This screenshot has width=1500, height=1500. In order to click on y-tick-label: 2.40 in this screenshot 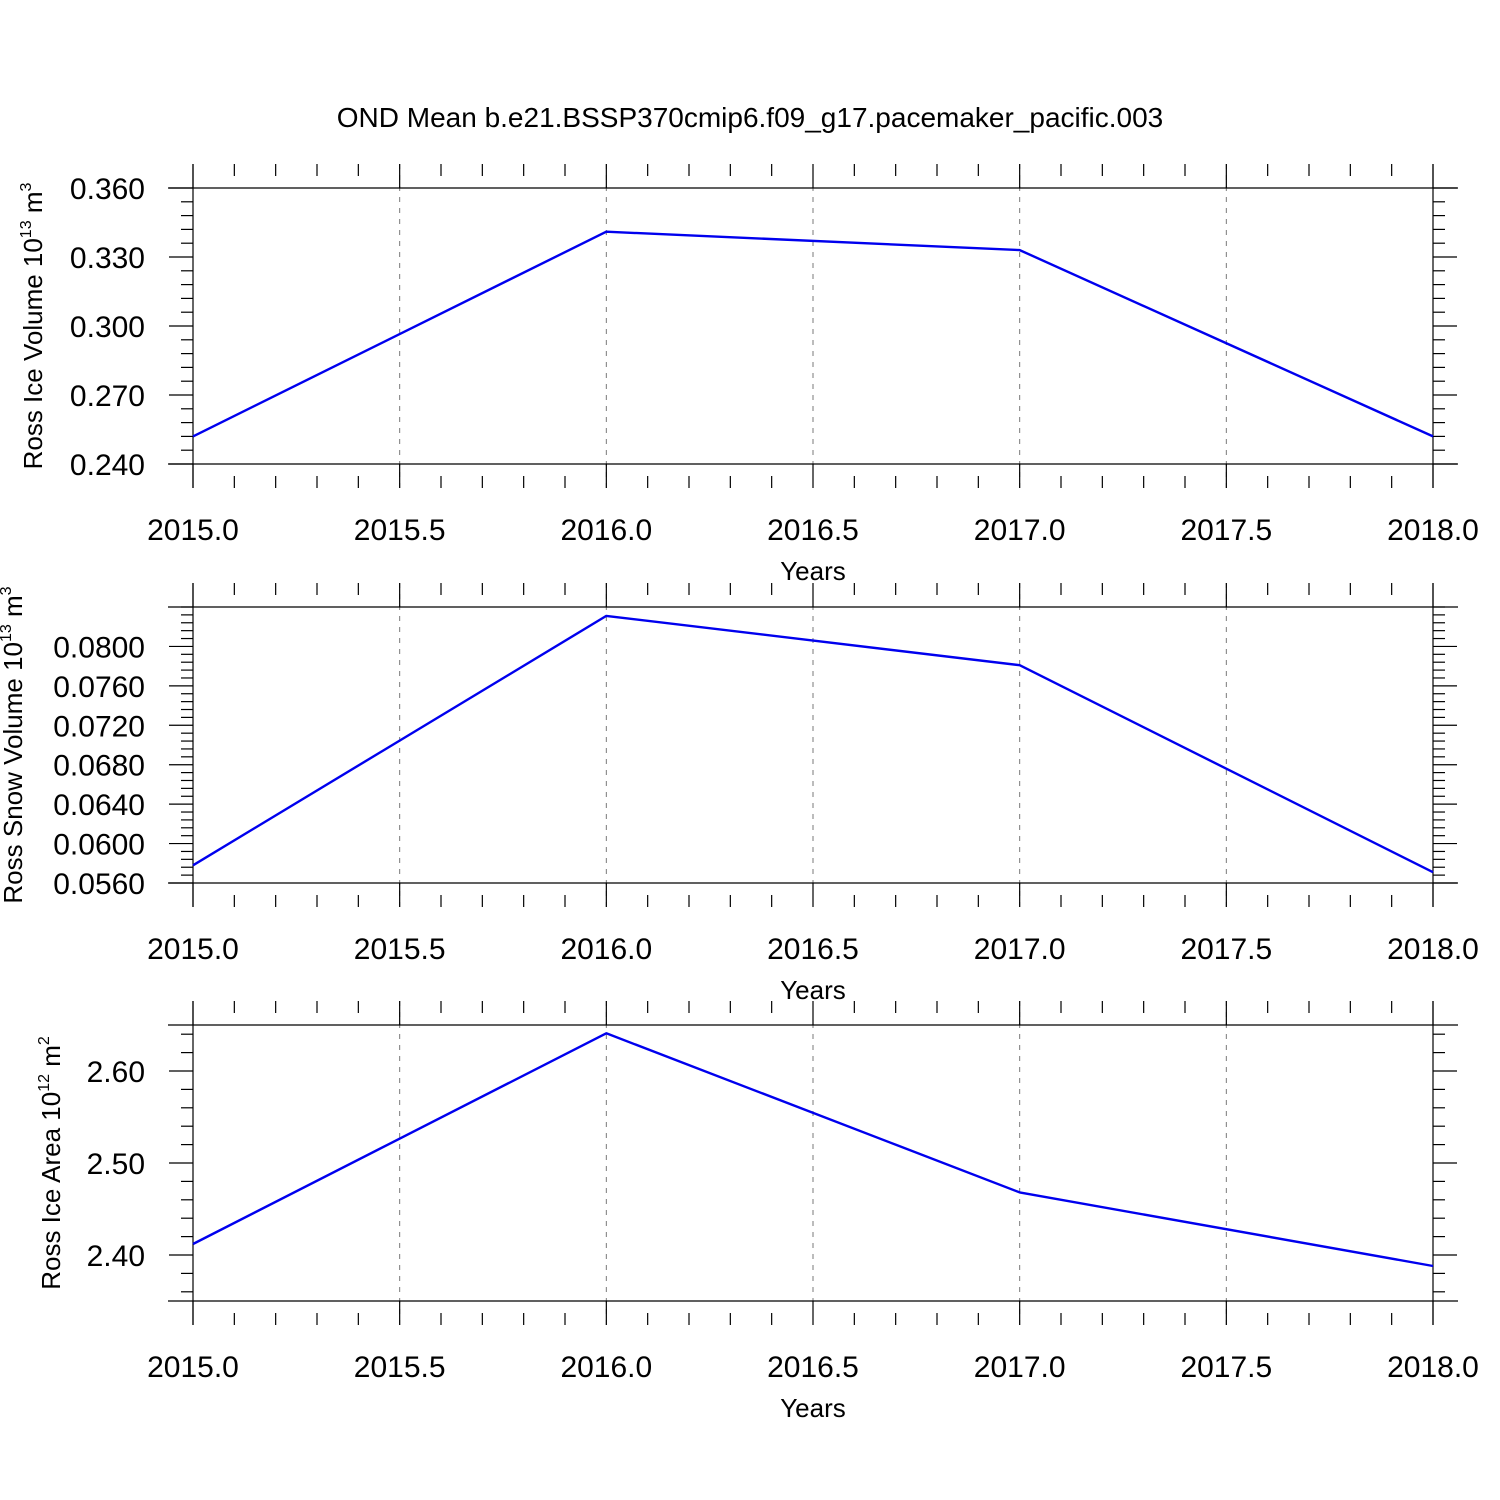, I will do `click(116, 1256)`.